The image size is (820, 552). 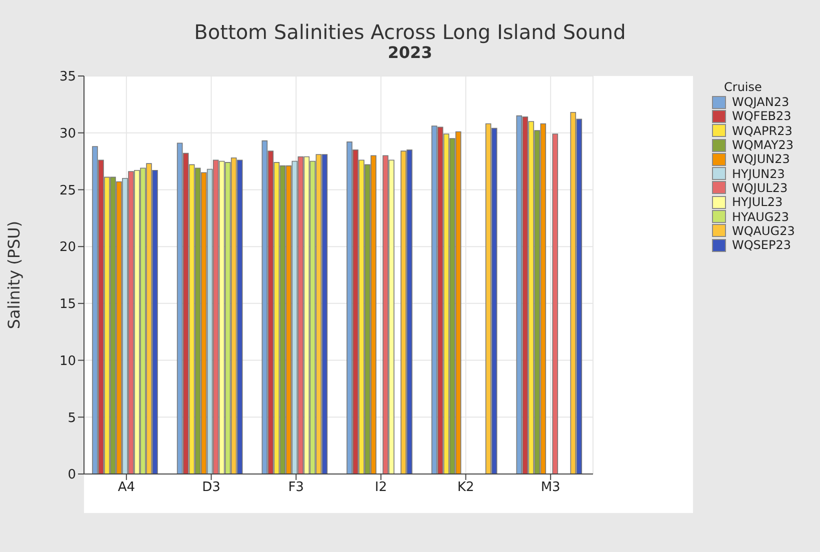 What do you see at coordinates (127, 488) in the screenshot?
I see `x-tick-label: A4` at bounding box center [127, 488].